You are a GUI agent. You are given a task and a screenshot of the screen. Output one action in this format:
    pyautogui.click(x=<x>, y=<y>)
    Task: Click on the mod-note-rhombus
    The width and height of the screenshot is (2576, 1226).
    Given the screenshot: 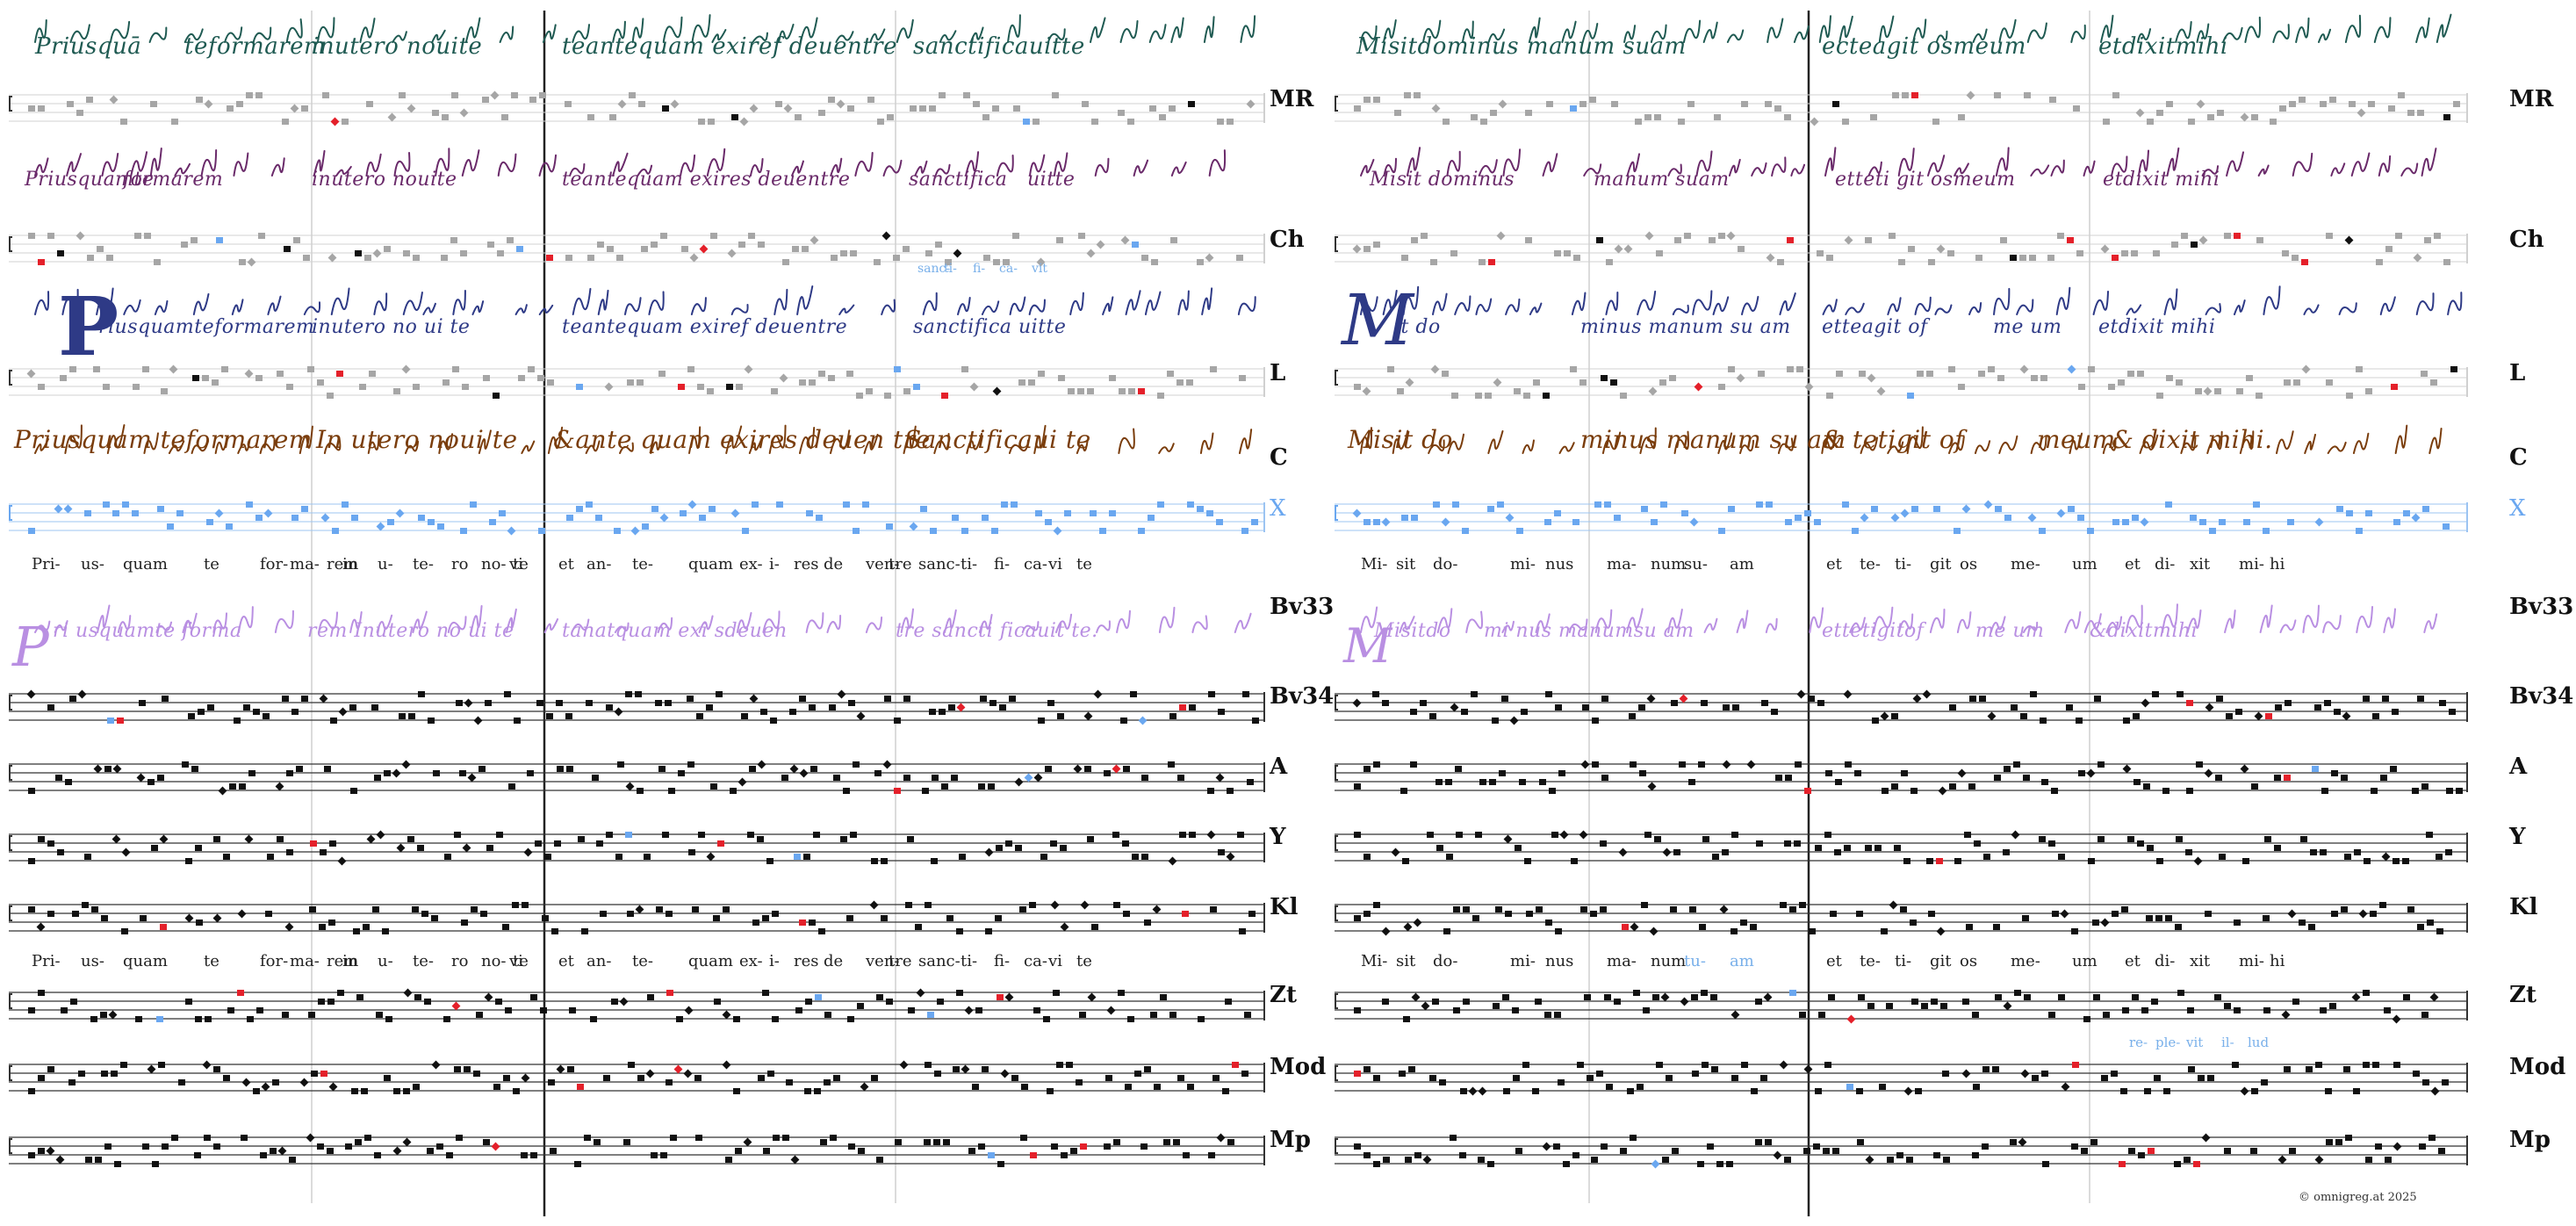 What is the action you would take?
    pyautogui.click(x=151, y=1069)
    